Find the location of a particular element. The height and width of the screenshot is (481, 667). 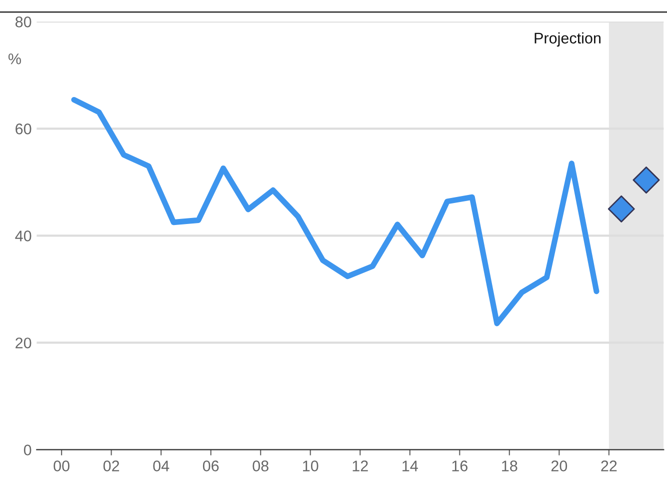

x-tick-label: 00 is located at coordinates (62, 466).